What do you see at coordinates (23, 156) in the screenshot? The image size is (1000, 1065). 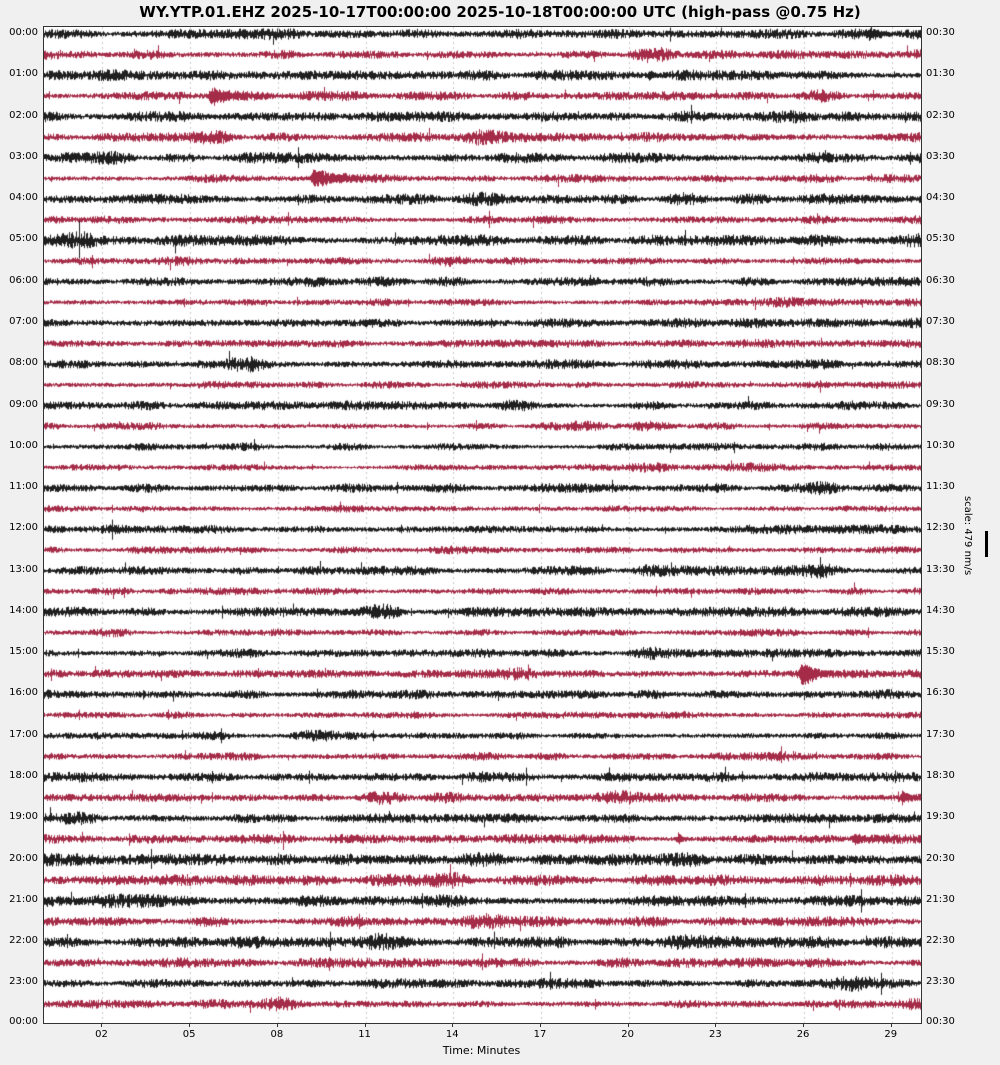 I see `left-time-label: 03:00` at bounding box center [23, 156].